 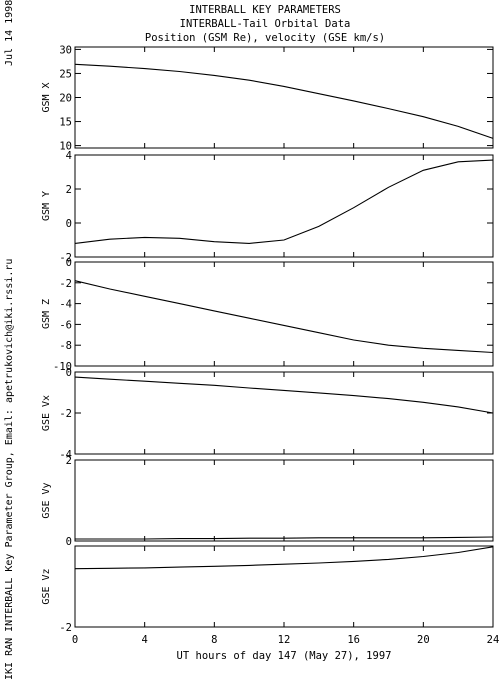 I want to click on side-date-label: Jul 14 1998, so click(x=9, y=33).